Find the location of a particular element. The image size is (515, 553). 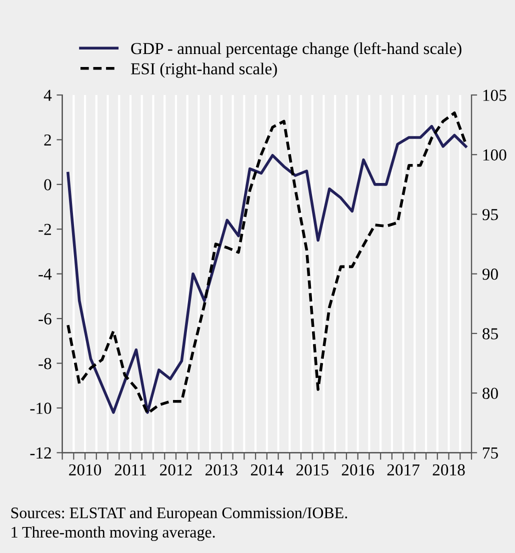

y-tick-label: -2 is located at coordinates (44, 229).